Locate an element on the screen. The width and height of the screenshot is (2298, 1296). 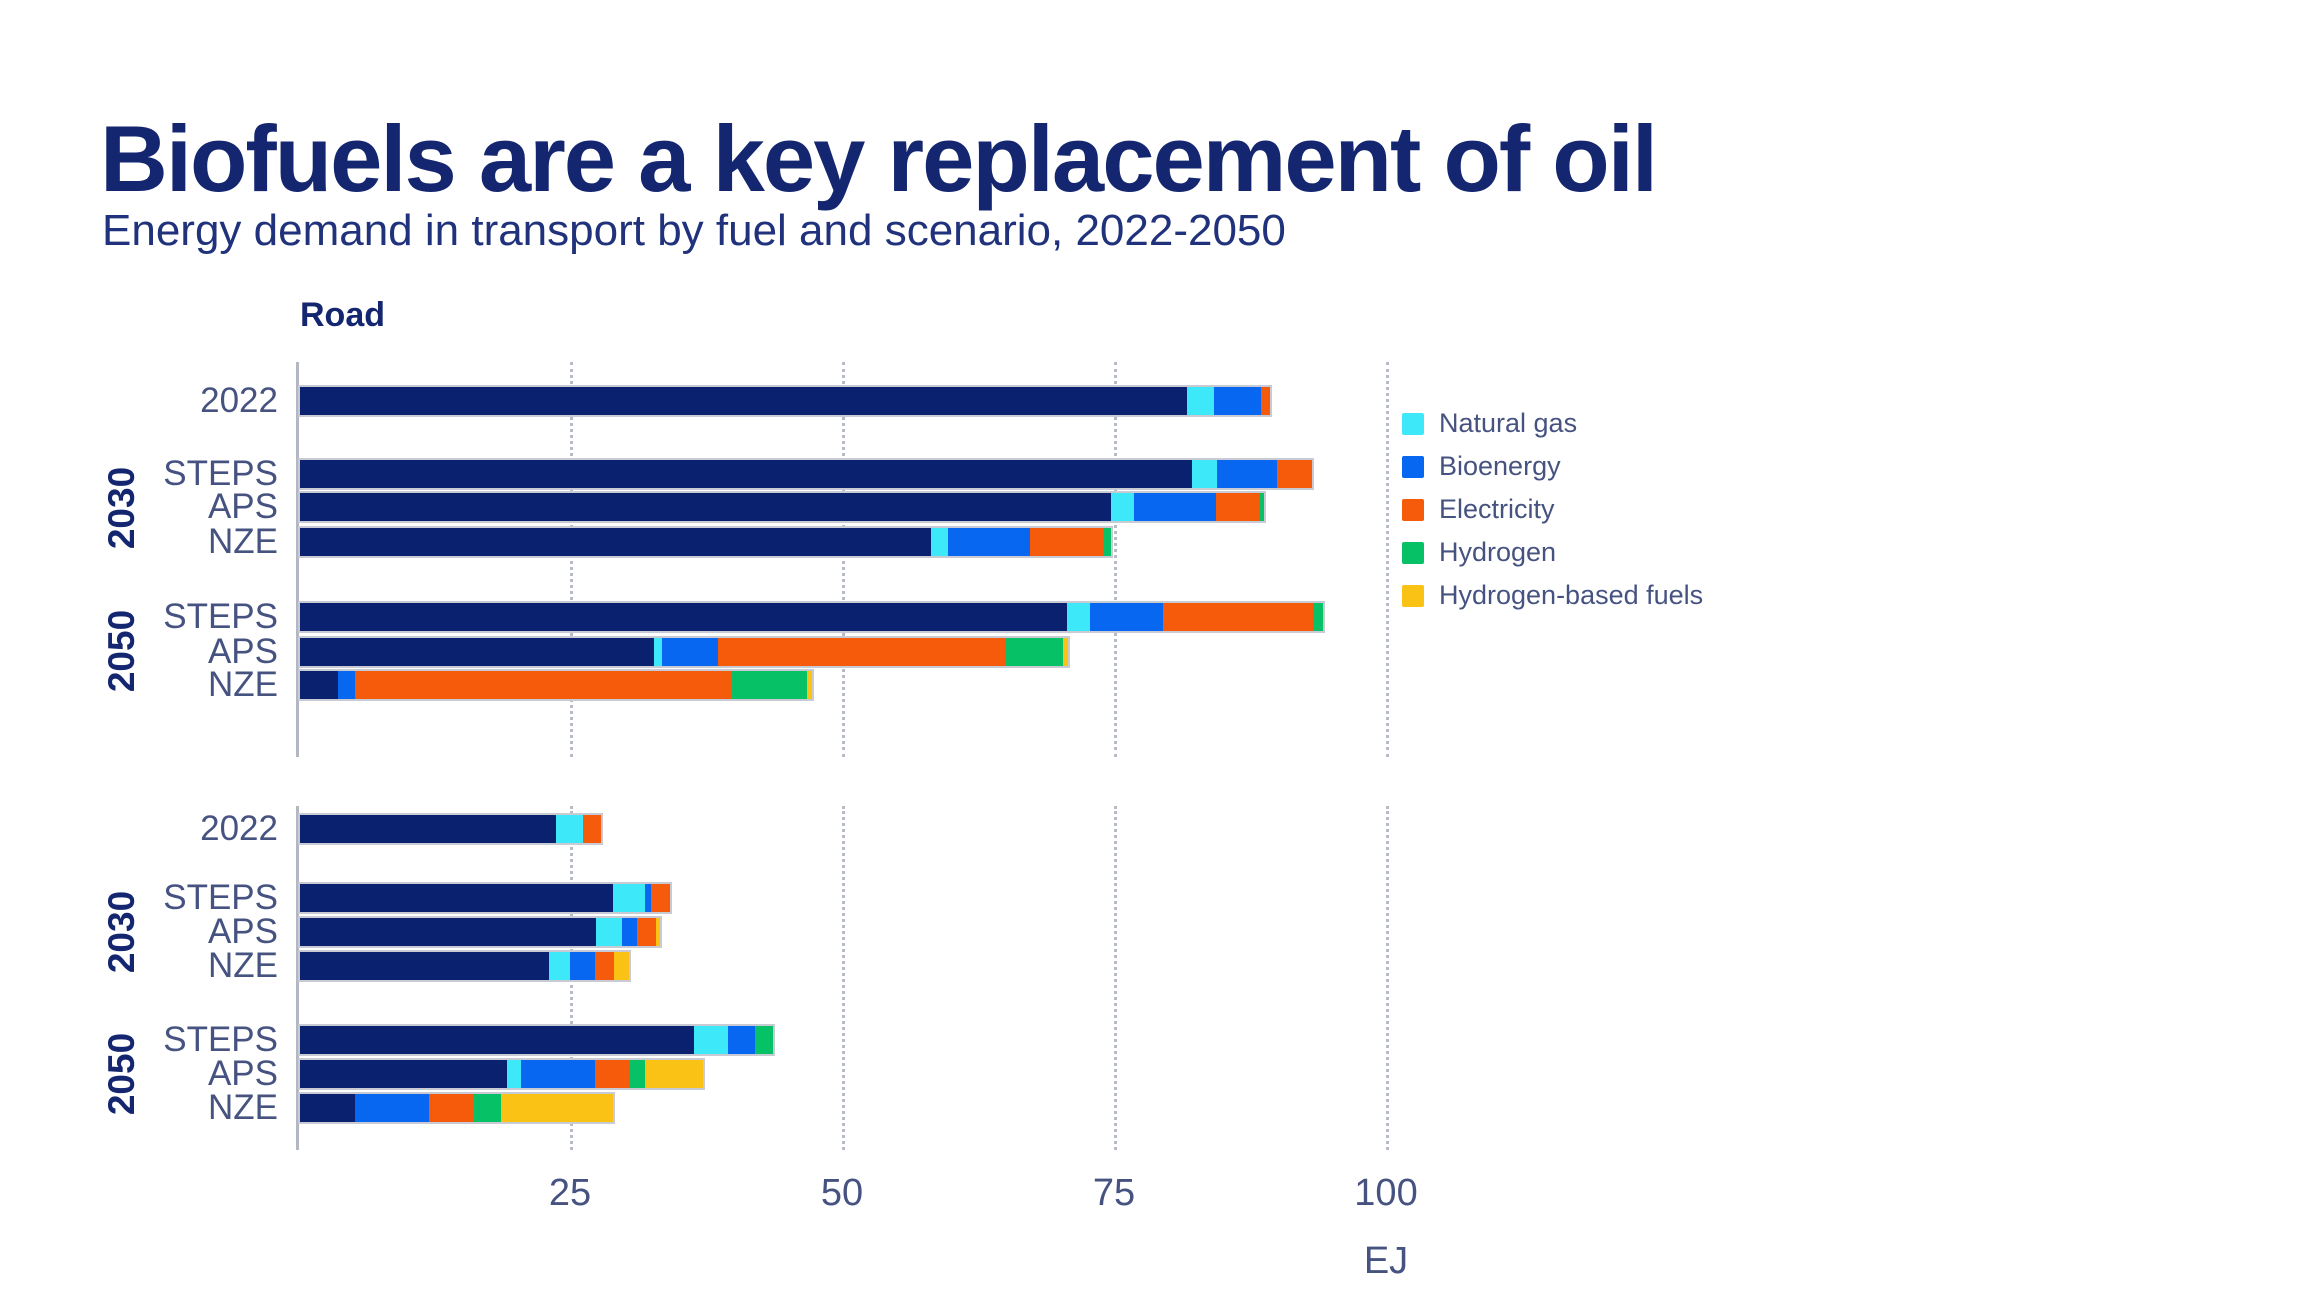
group-label-2050-secondary: 2050 is located at coordinates (121, 1074).